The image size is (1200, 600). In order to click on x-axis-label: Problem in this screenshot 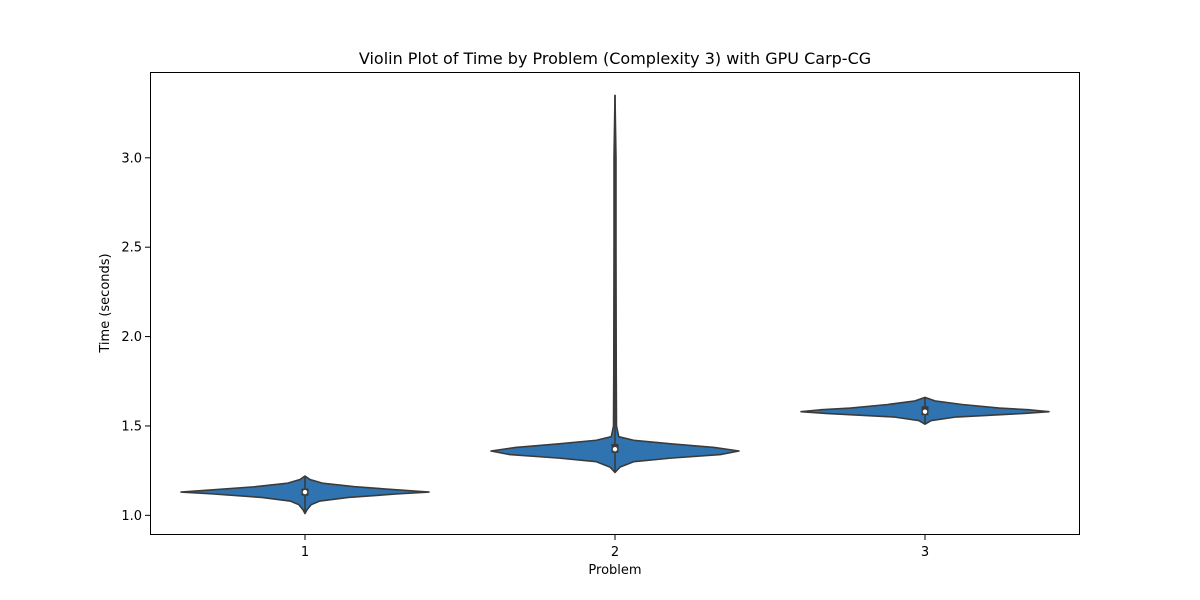, I will do `click(614, 570)`.